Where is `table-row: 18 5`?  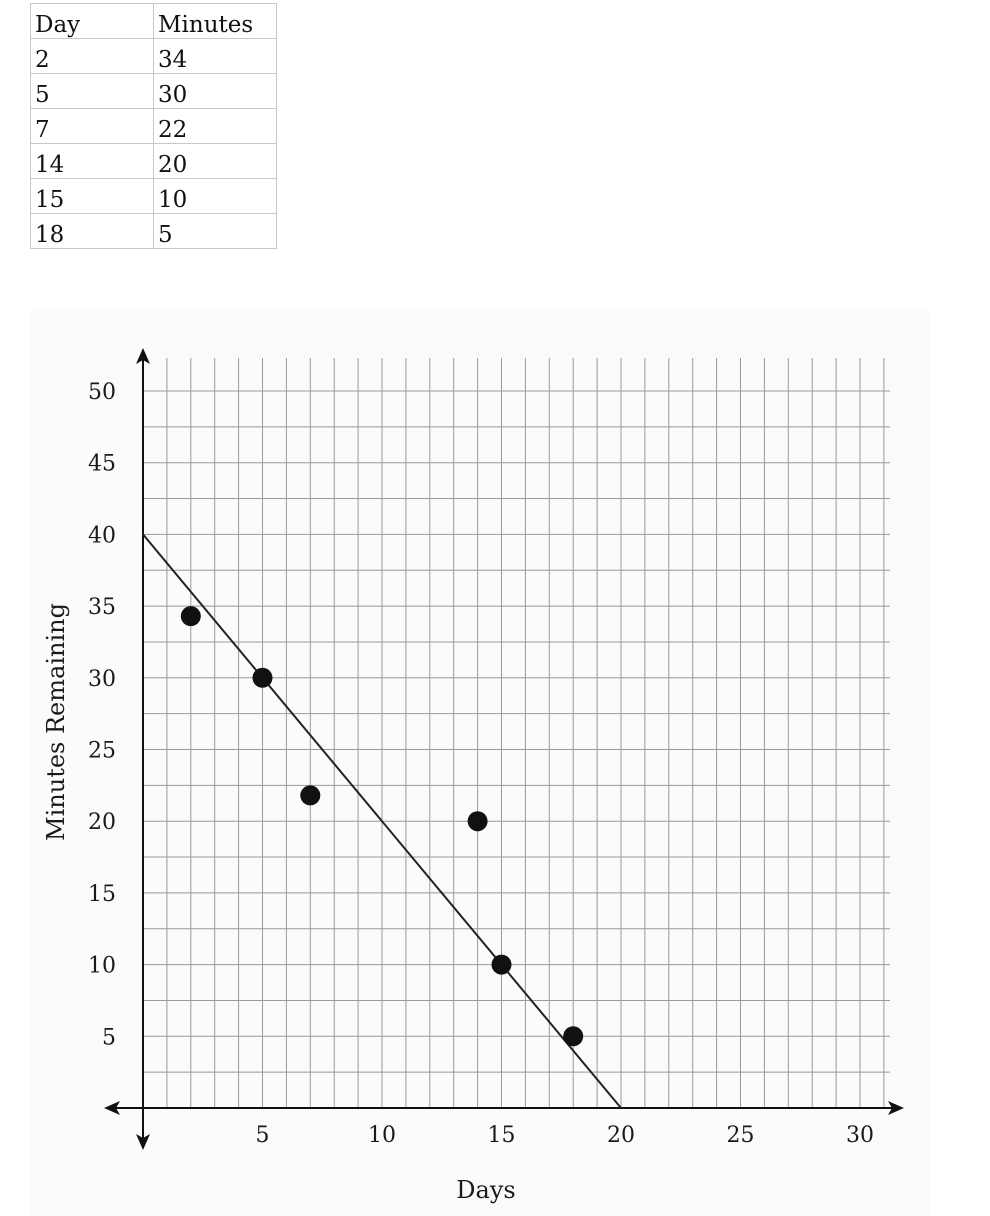 table-row: 18 5 is located at coordinates (153, 231).